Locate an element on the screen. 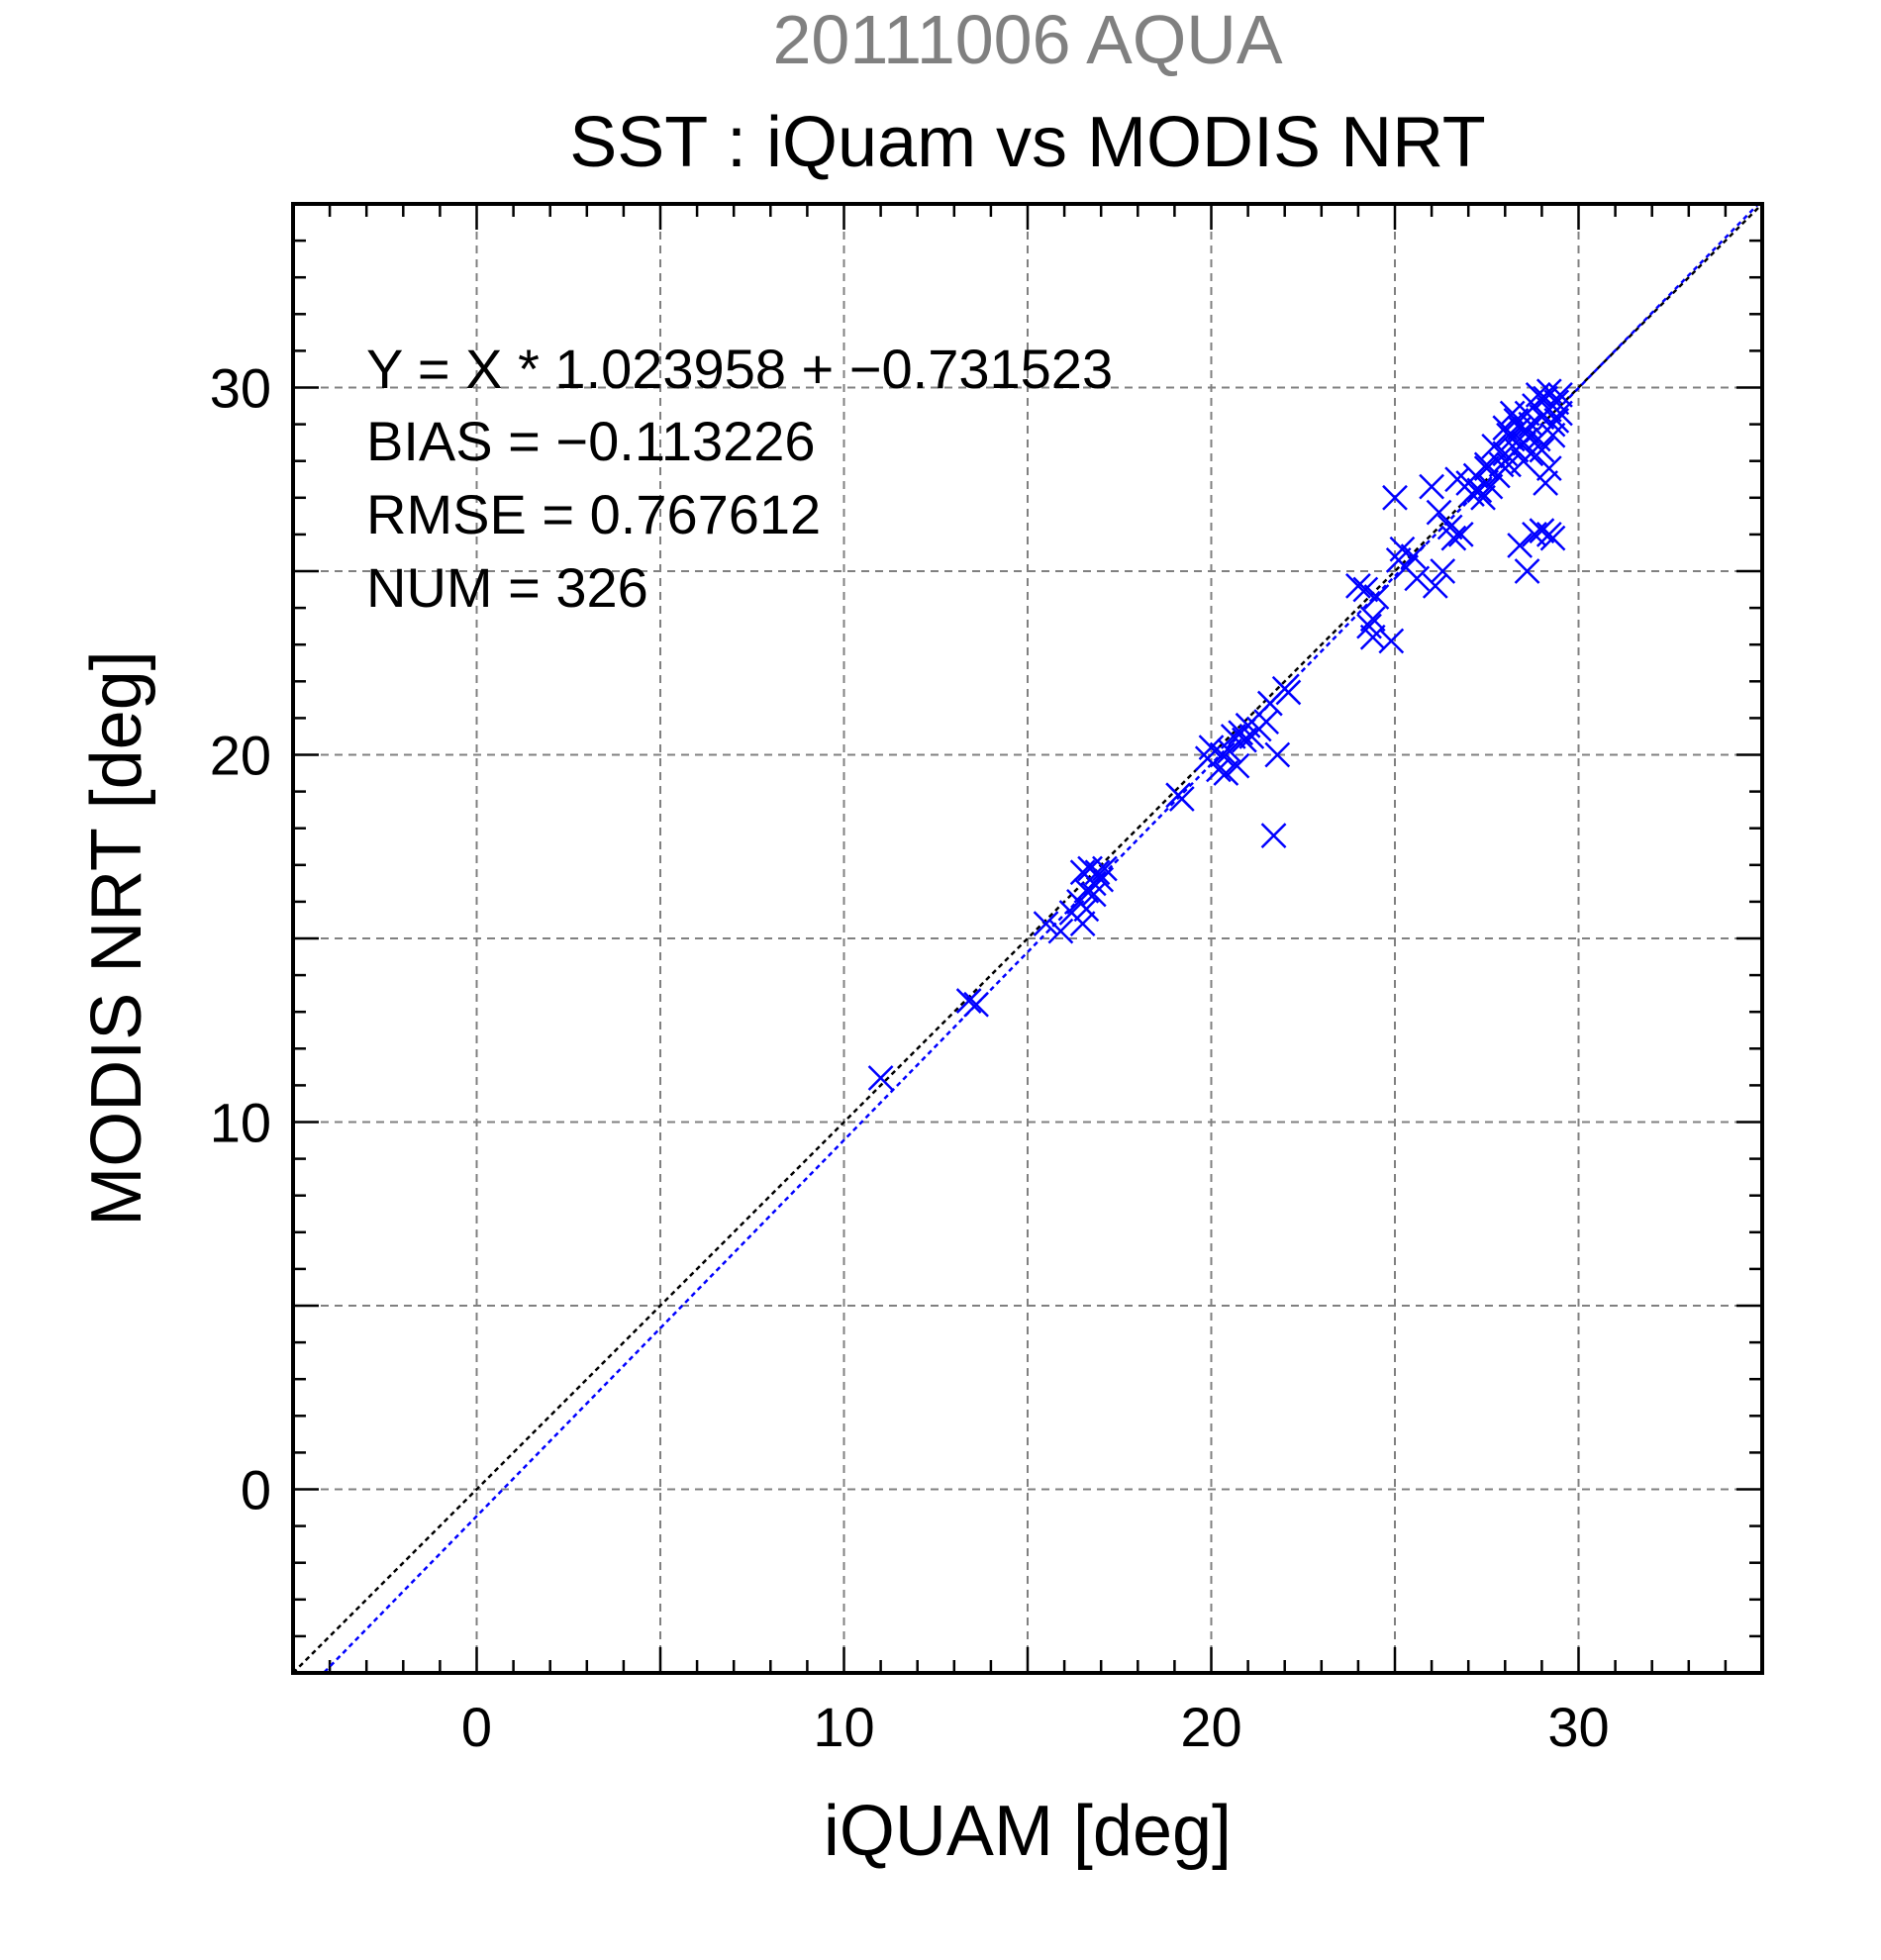  y-tick-label: 0 is located at coordinates (256, 1490).